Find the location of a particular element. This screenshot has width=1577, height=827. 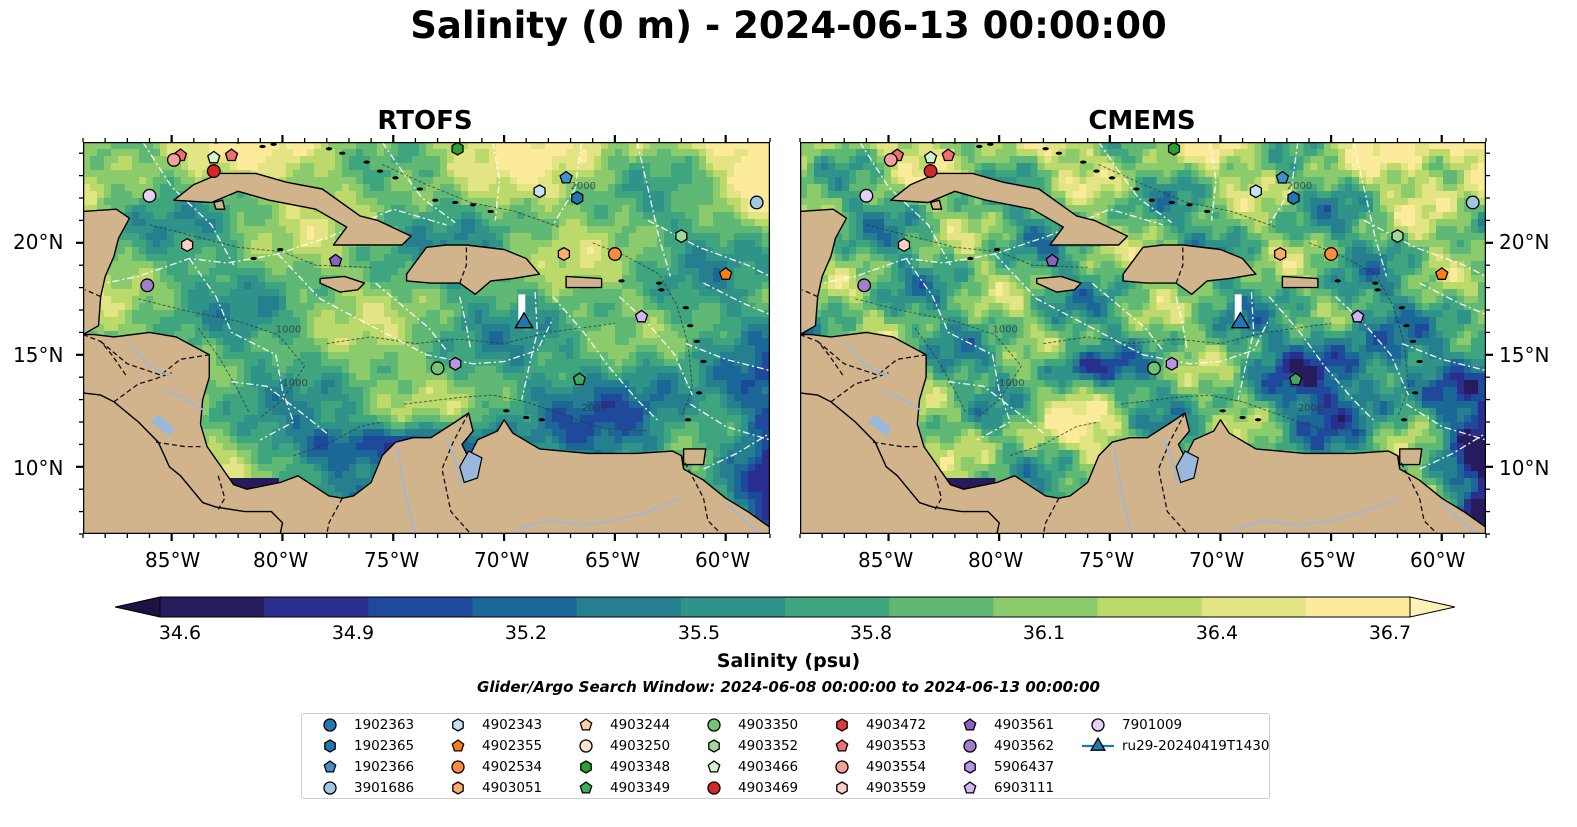

triangle-icon is located at coordinates (1098, 744).